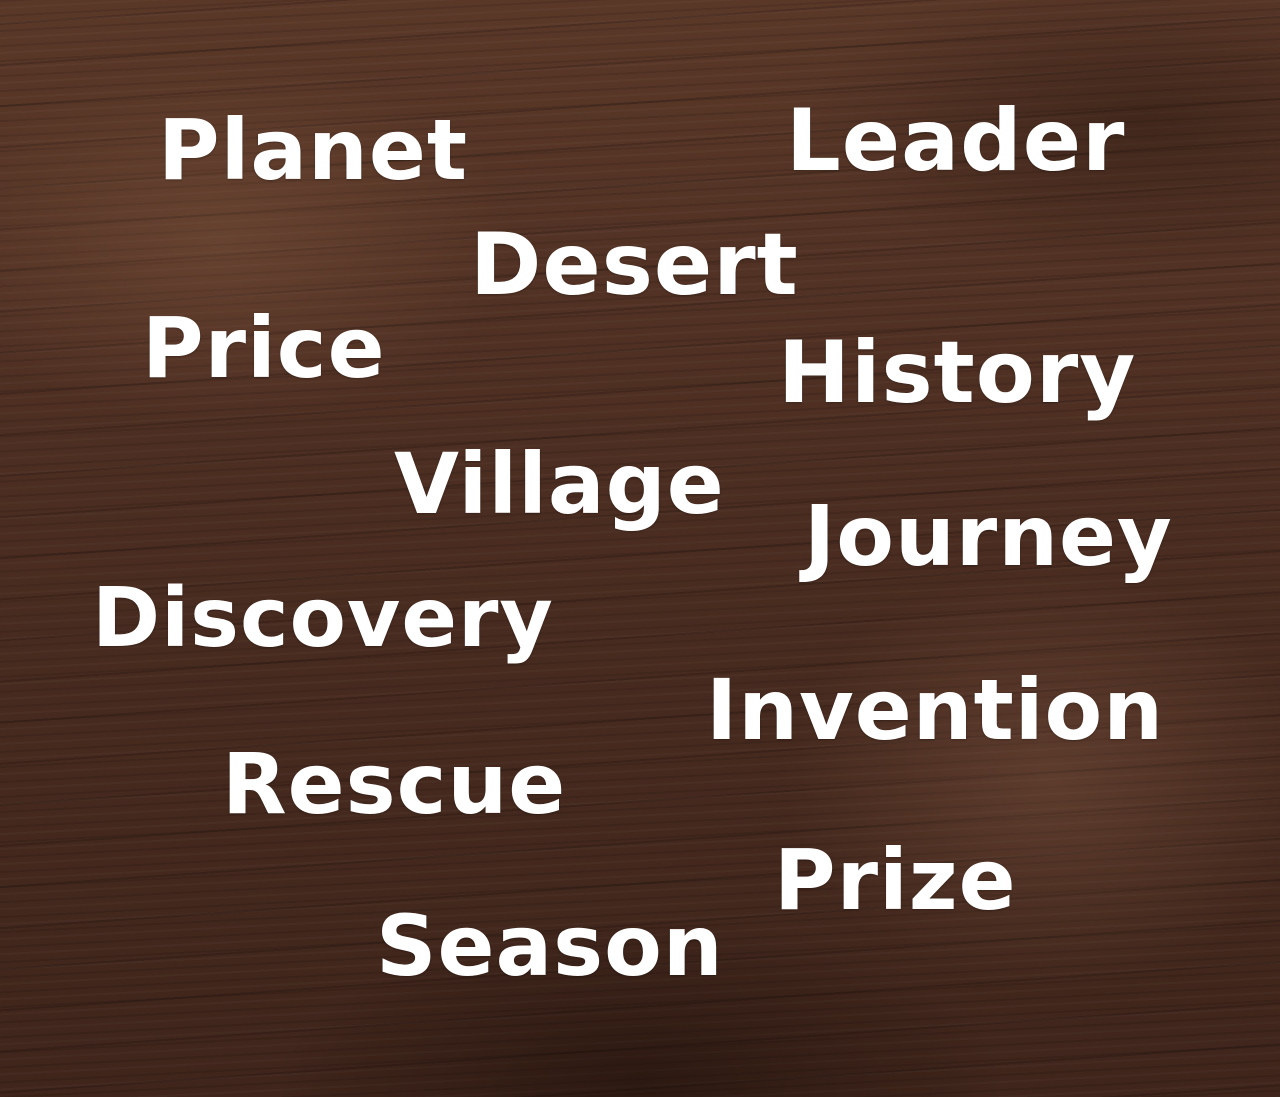 Image resolution: width=1280 pixels, height=1097 pixels. What do you see at coordinates (956, 141) in the screenshot?
I see `word-leader: Leader` at bounding box center [956, 141].